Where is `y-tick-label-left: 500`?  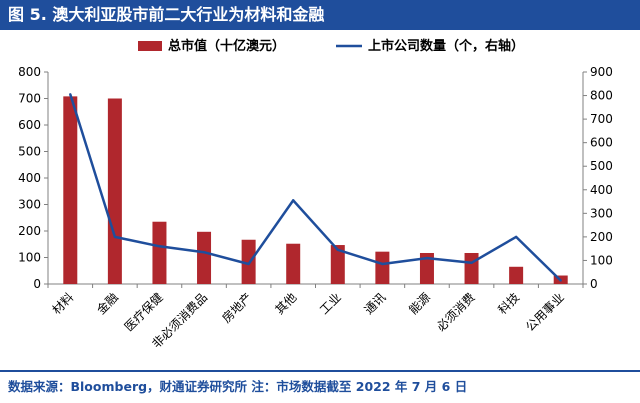 y-tick-label-left: 500 is located at coordinates (29, 152).